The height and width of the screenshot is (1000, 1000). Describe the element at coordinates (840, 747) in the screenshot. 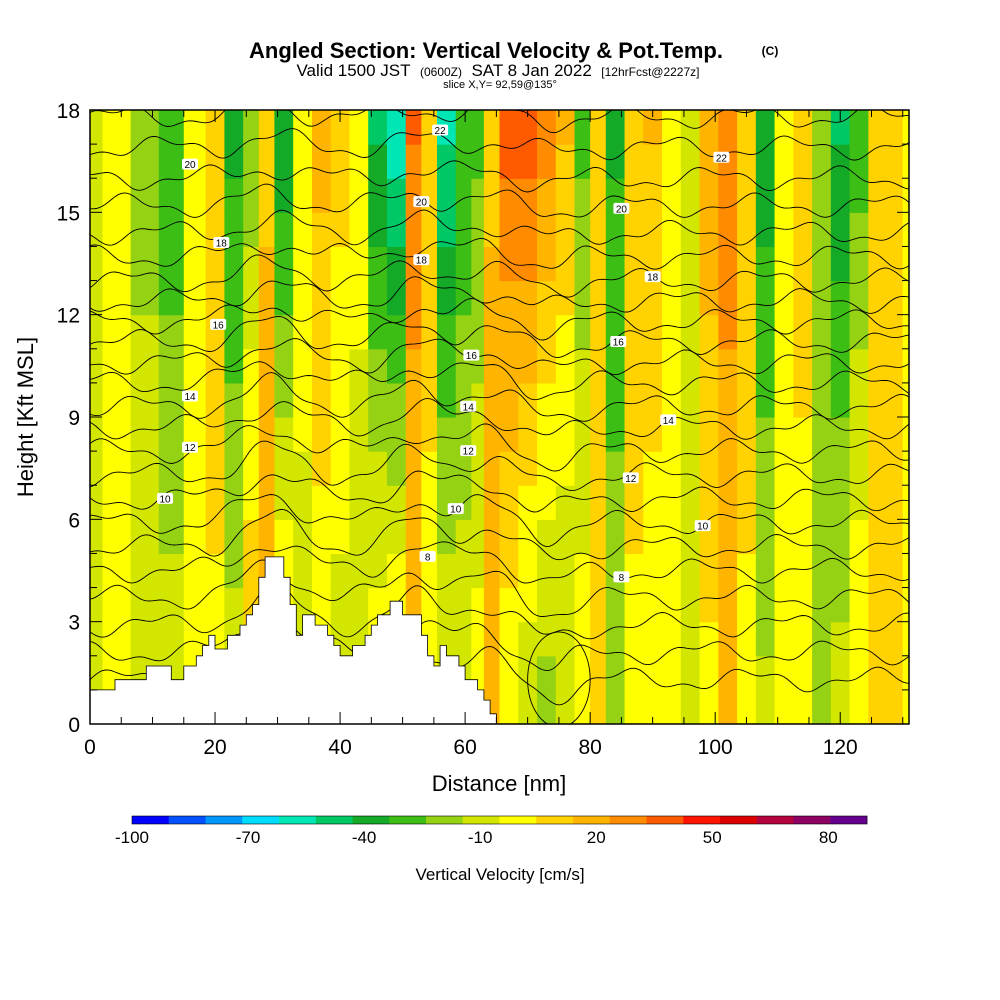

I see `x-tick-label: 120` at that location.